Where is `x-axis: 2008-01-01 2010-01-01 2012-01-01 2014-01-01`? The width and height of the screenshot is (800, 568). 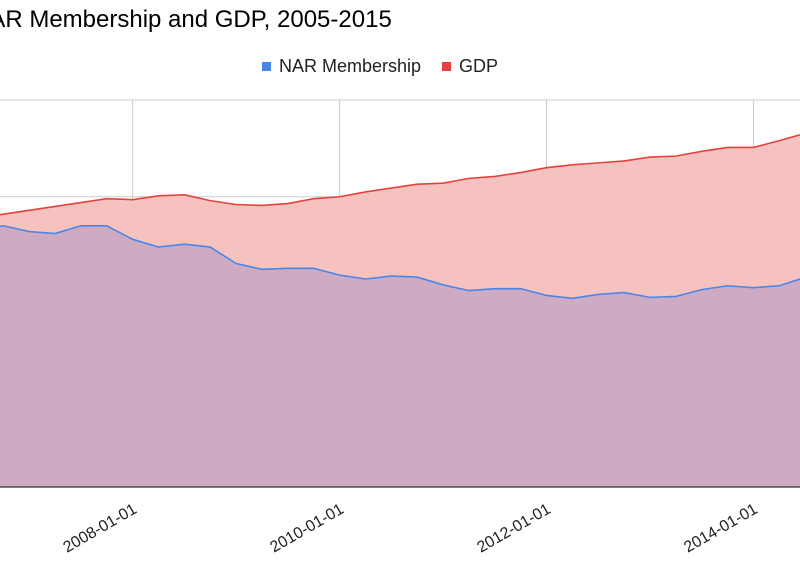
x-axis: 2008-01-01 2010-01-01 2012-01-01 2014-01-01 is located at coordinates (400, 521).